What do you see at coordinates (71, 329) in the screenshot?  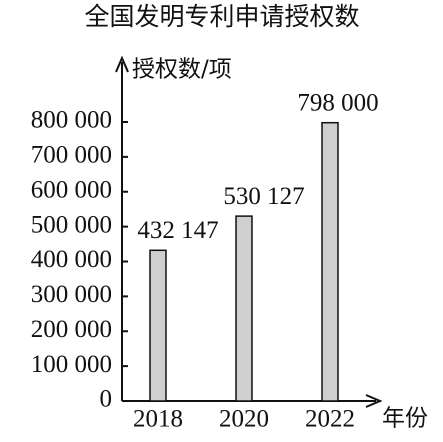 I see `y-tick-label: 200 000` at bounding box center [71, 329].